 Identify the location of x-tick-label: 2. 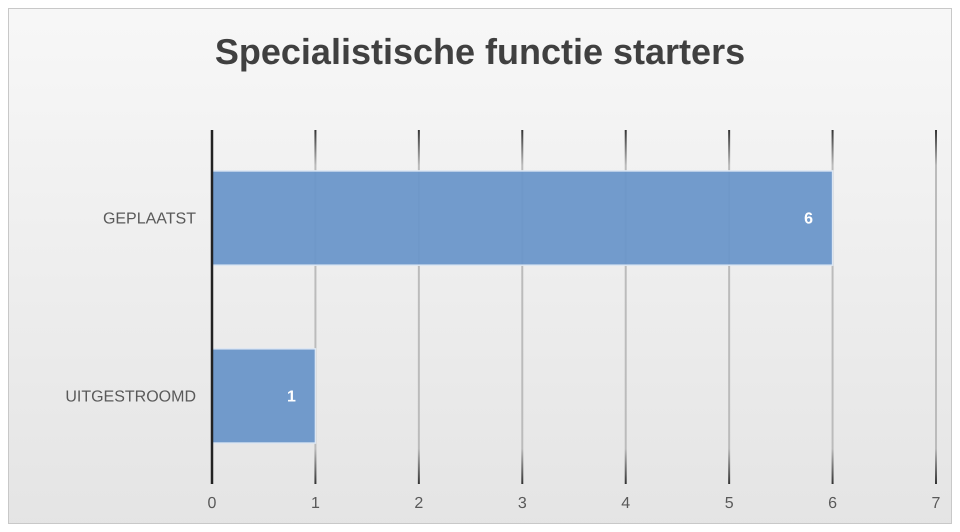
(419, 503).